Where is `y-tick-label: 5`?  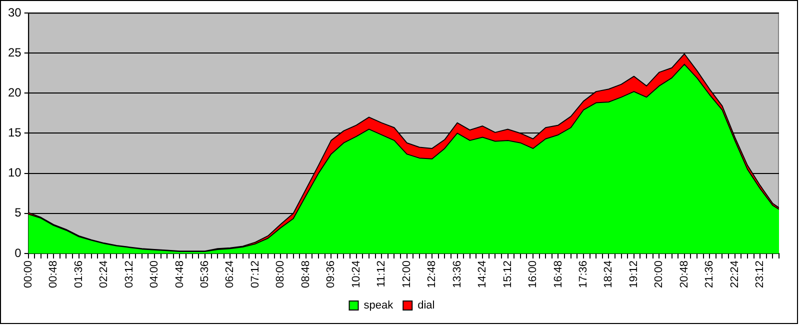
y-tick-label: 5 is located at coordinates (18, 213).